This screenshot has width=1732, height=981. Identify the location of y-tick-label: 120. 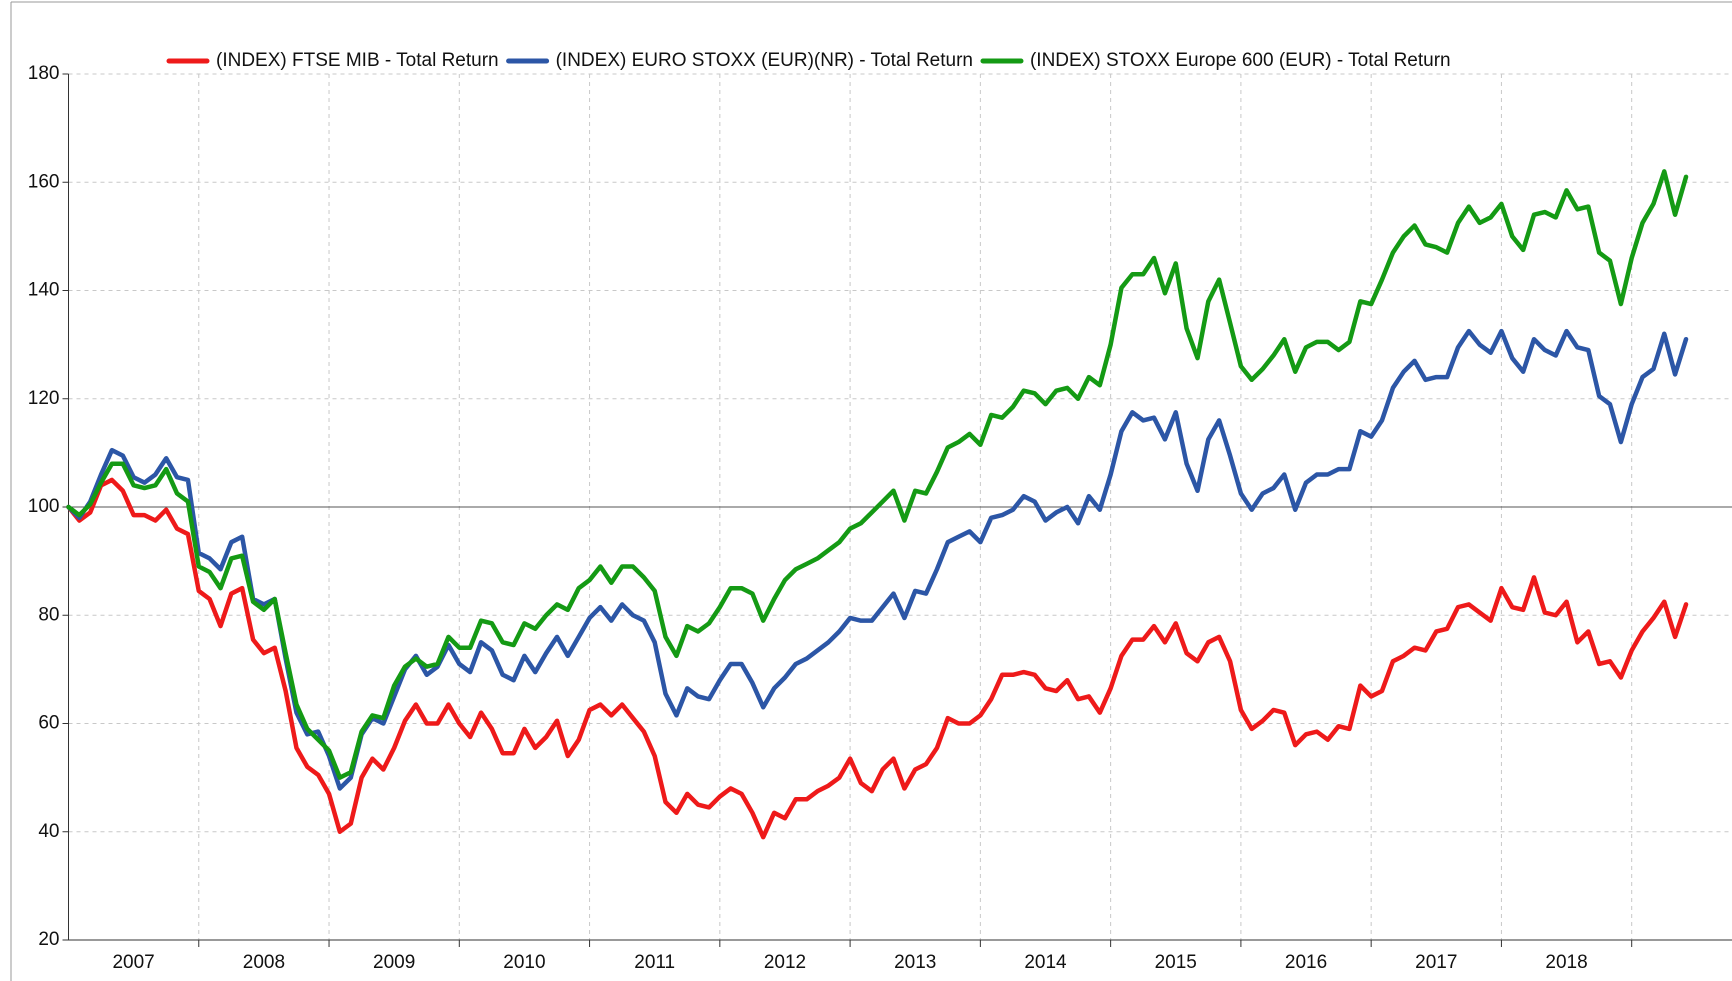
(44, 398).